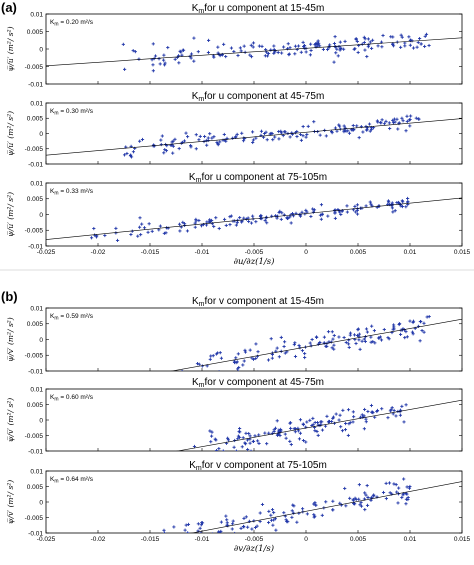  I want to click on panel-title: Kmfor v component at 15-45m, so click(258, 302).